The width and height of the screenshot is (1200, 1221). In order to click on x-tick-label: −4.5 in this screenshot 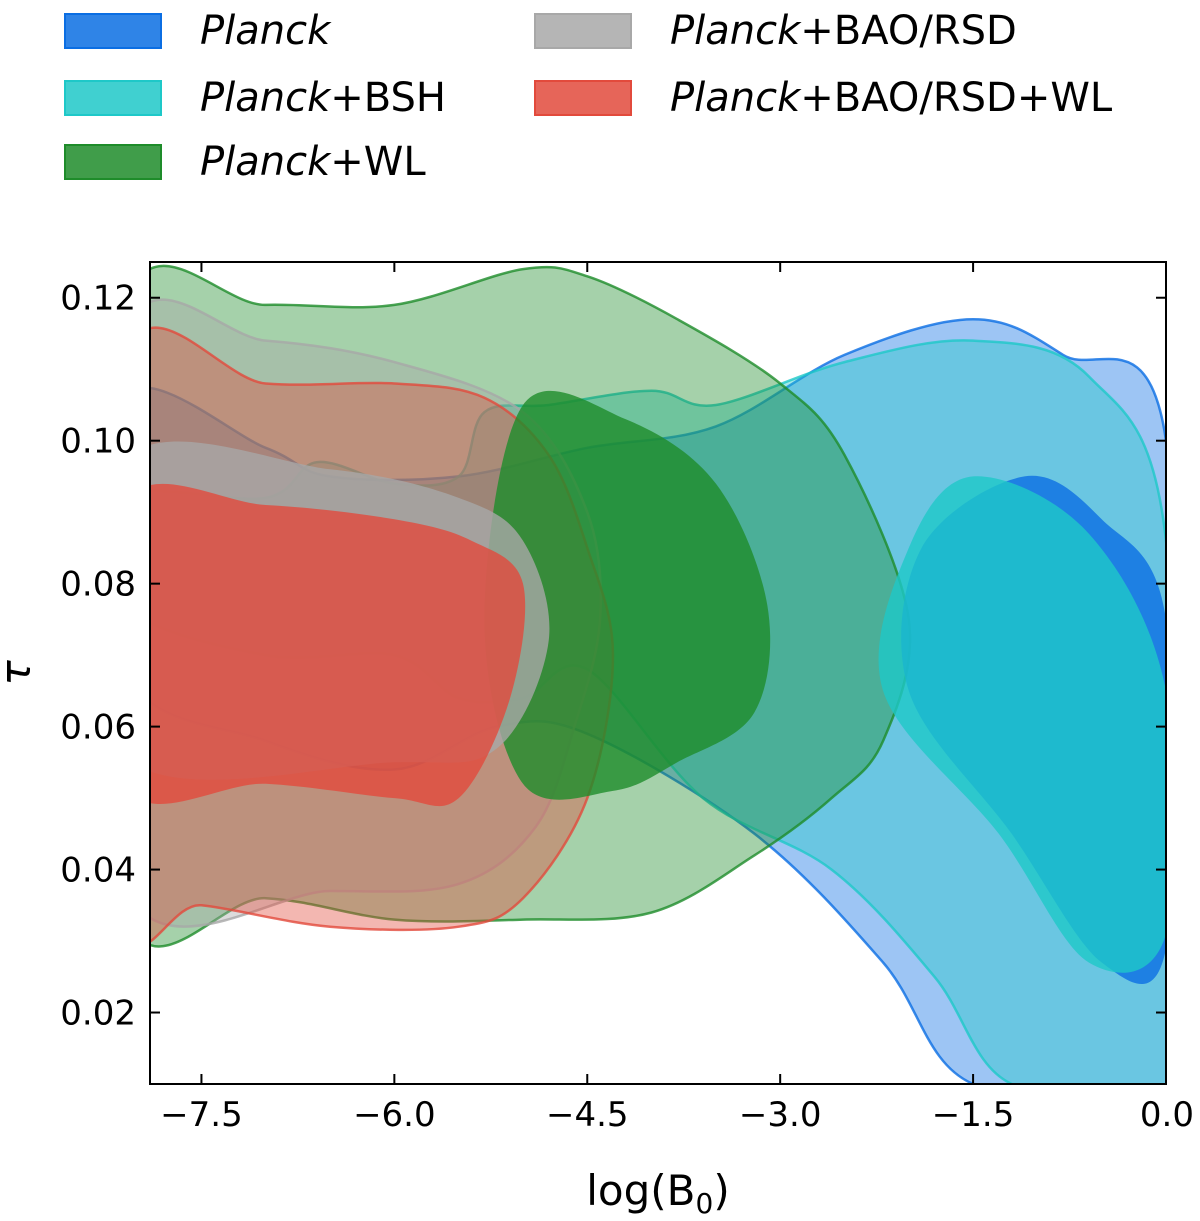, I will do `click(587, 1115)`.